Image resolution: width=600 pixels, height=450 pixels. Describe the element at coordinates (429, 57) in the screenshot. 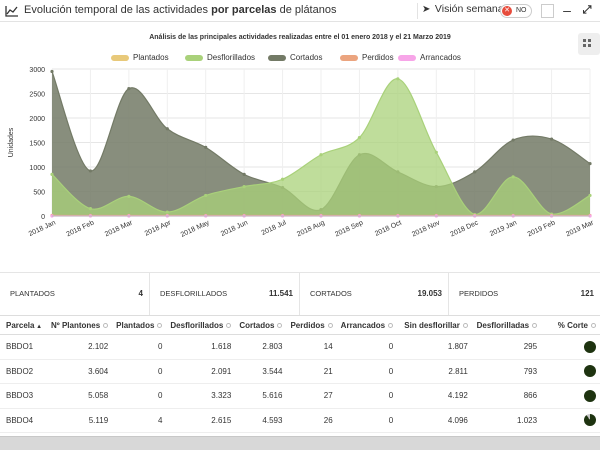

I see `legend-item-arrancados: Arrancados` at that location.